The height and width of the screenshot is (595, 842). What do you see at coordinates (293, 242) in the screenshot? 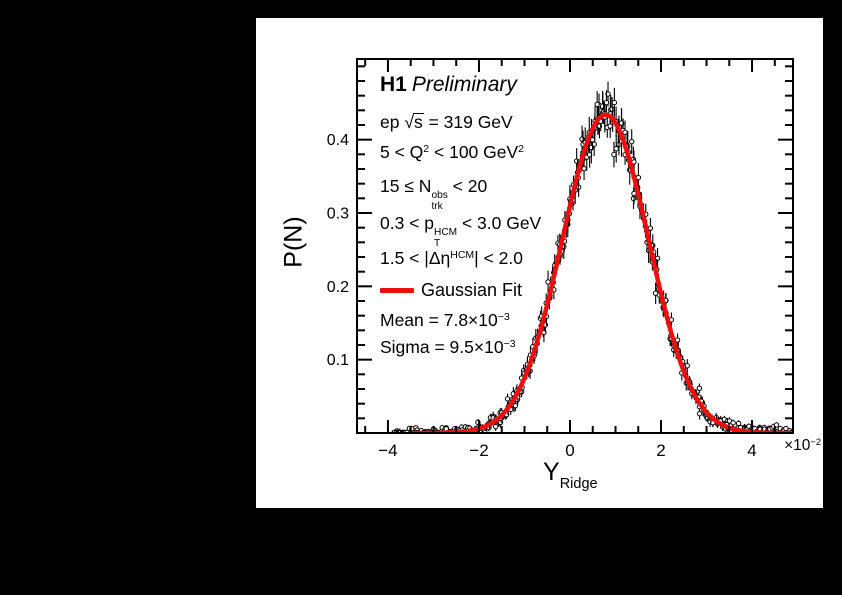
I see `y-axis-title: P(N)` at bounding box center [293, 242].